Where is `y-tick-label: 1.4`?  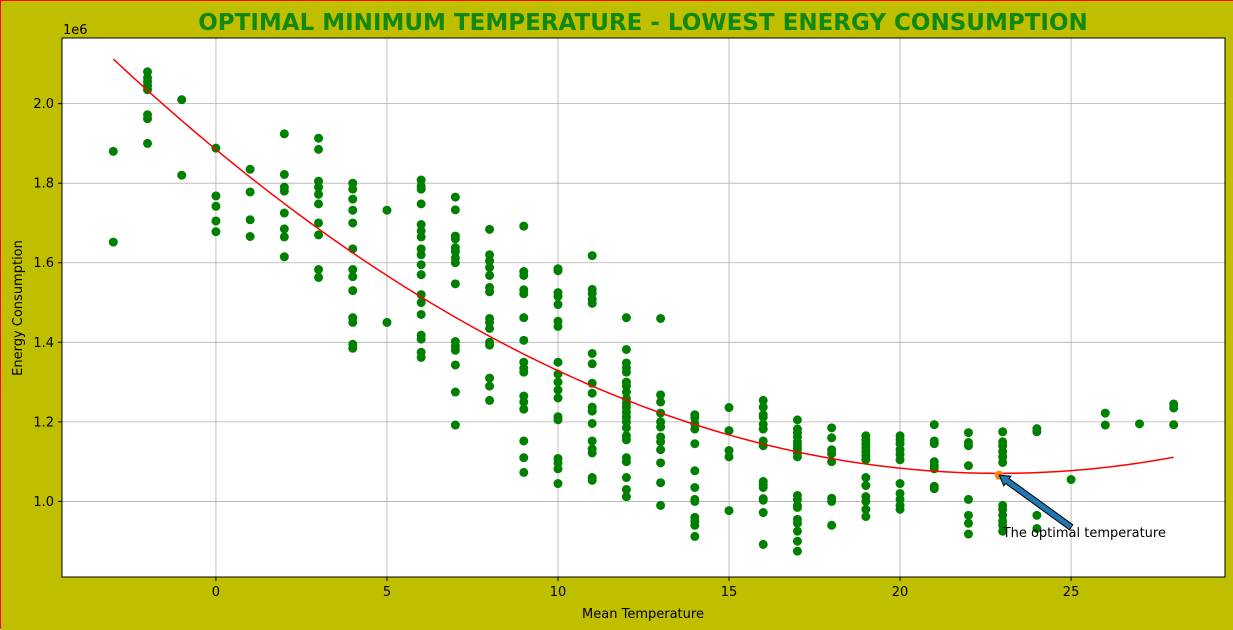 y-tick-label: 1.4 is located at coordinates (43, 343).